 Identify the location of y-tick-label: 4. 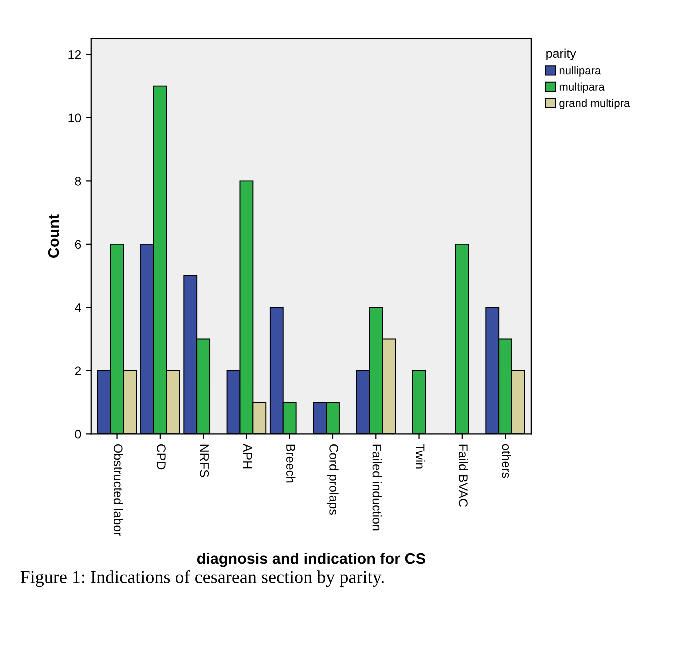
(78, 308).